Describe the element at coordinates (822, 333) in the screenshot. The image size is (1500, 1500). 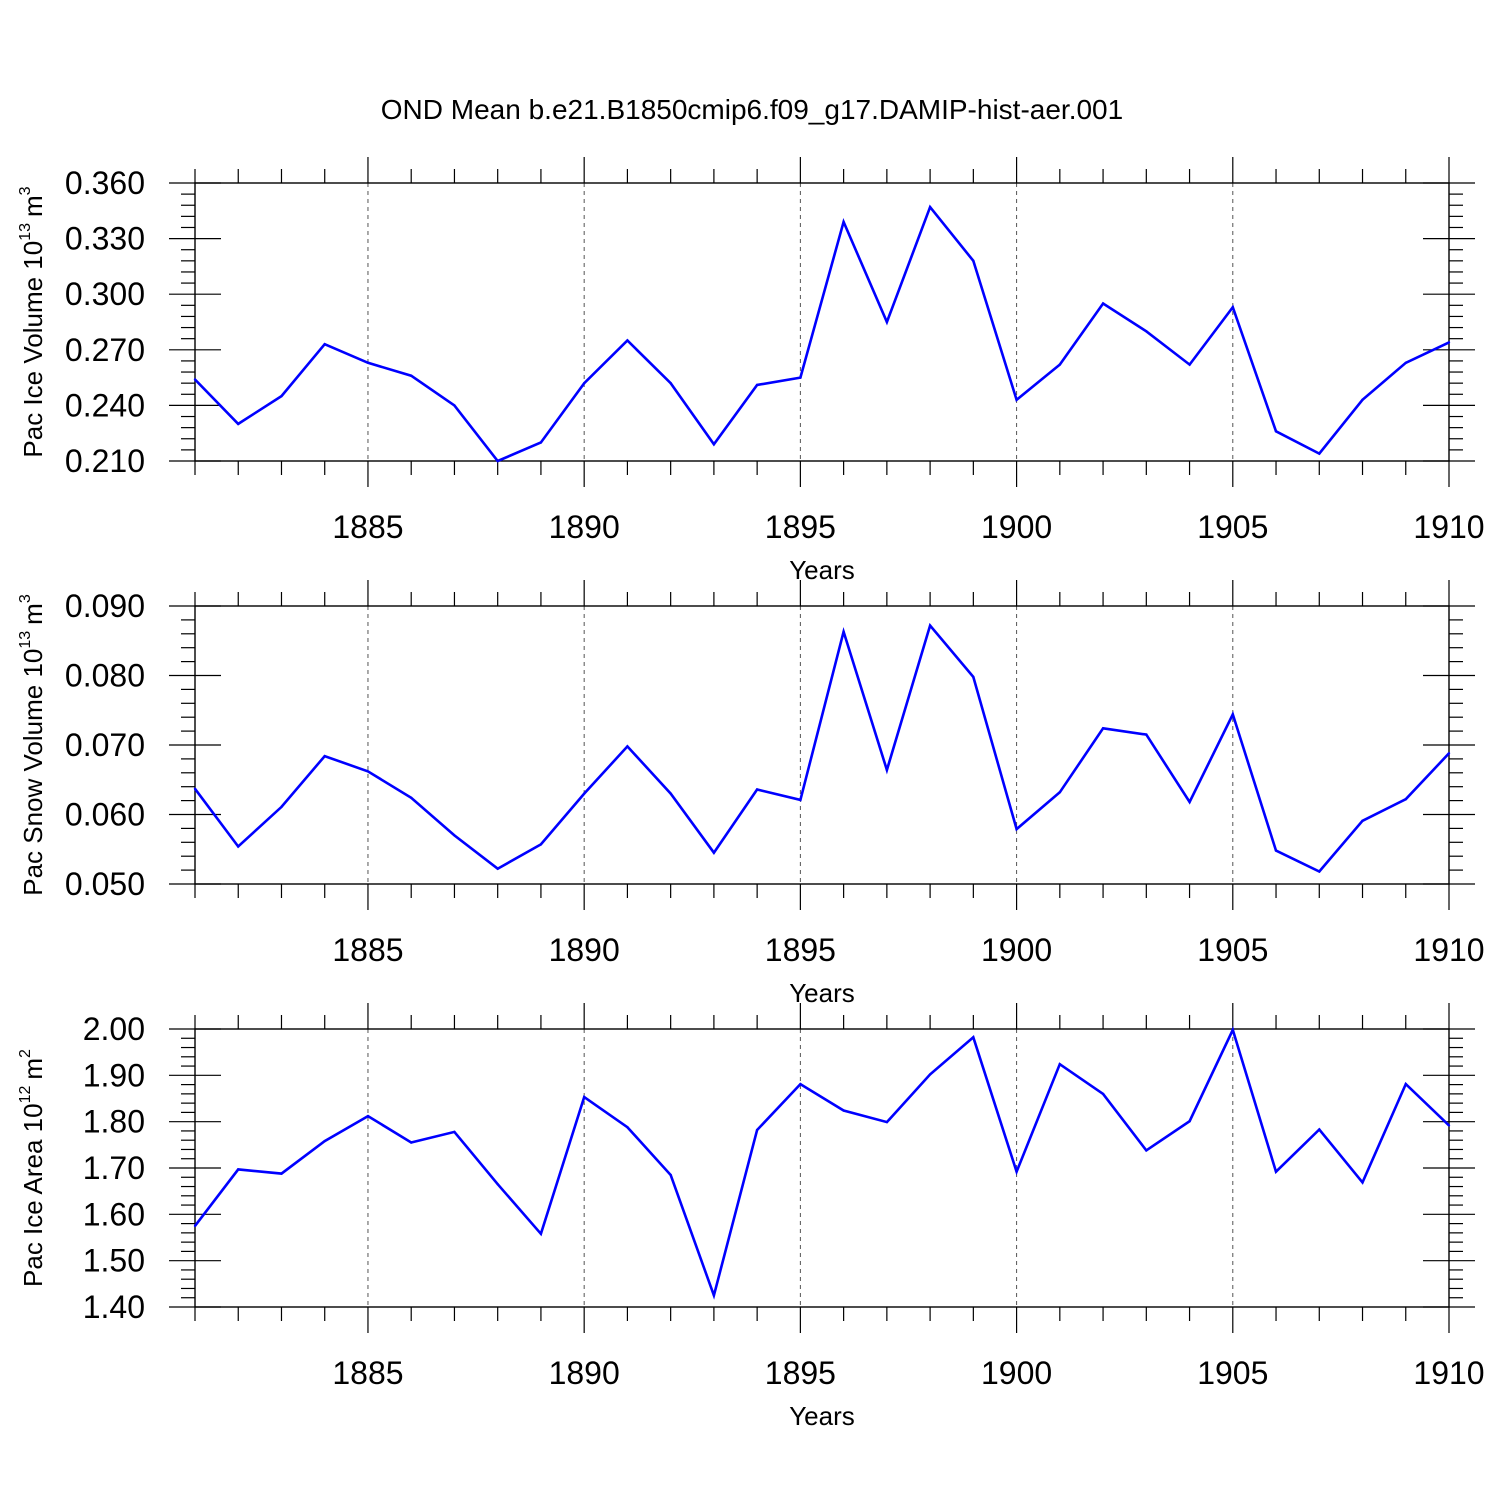
I see `series-line` at that location.